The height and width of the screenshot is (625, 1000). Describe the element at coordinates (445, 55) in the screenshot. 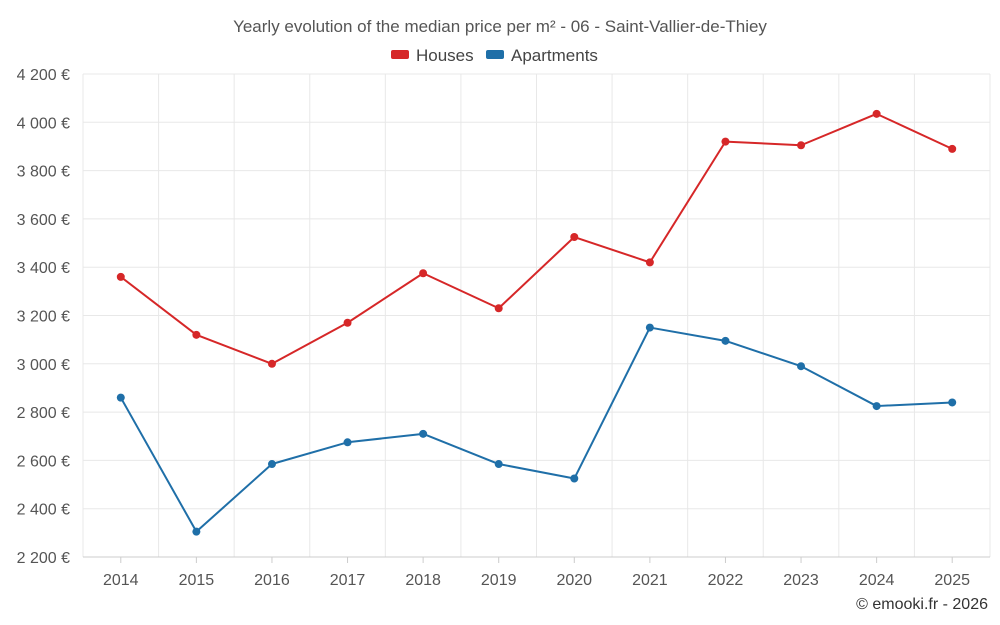

I see `legend-label-houses: Houses` at that location.